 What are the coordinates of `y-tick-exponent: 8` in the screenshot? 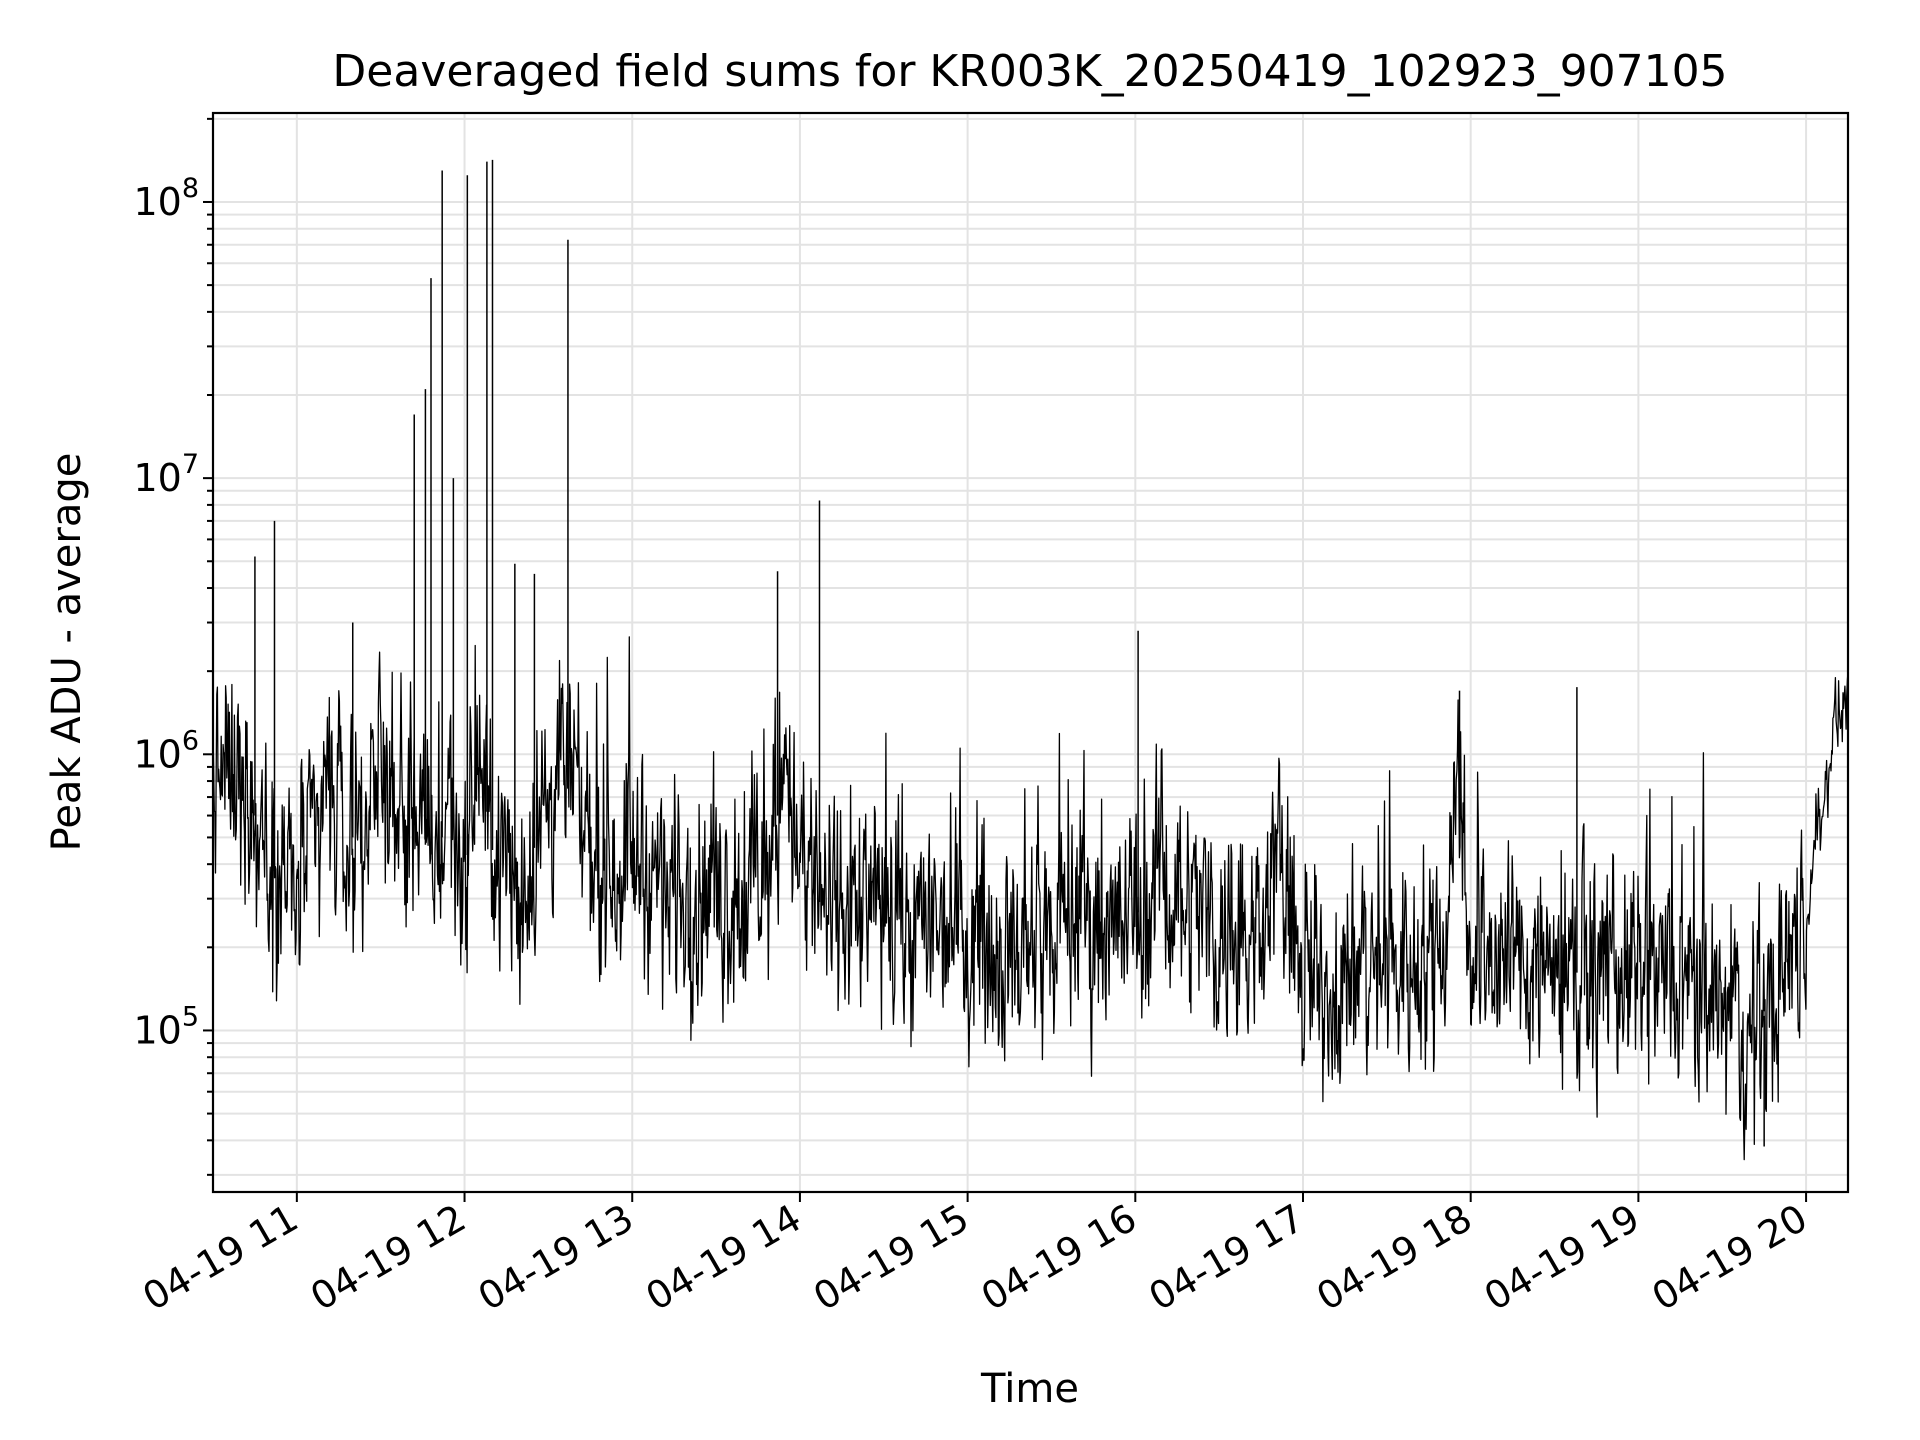 It's located at (190, 188).